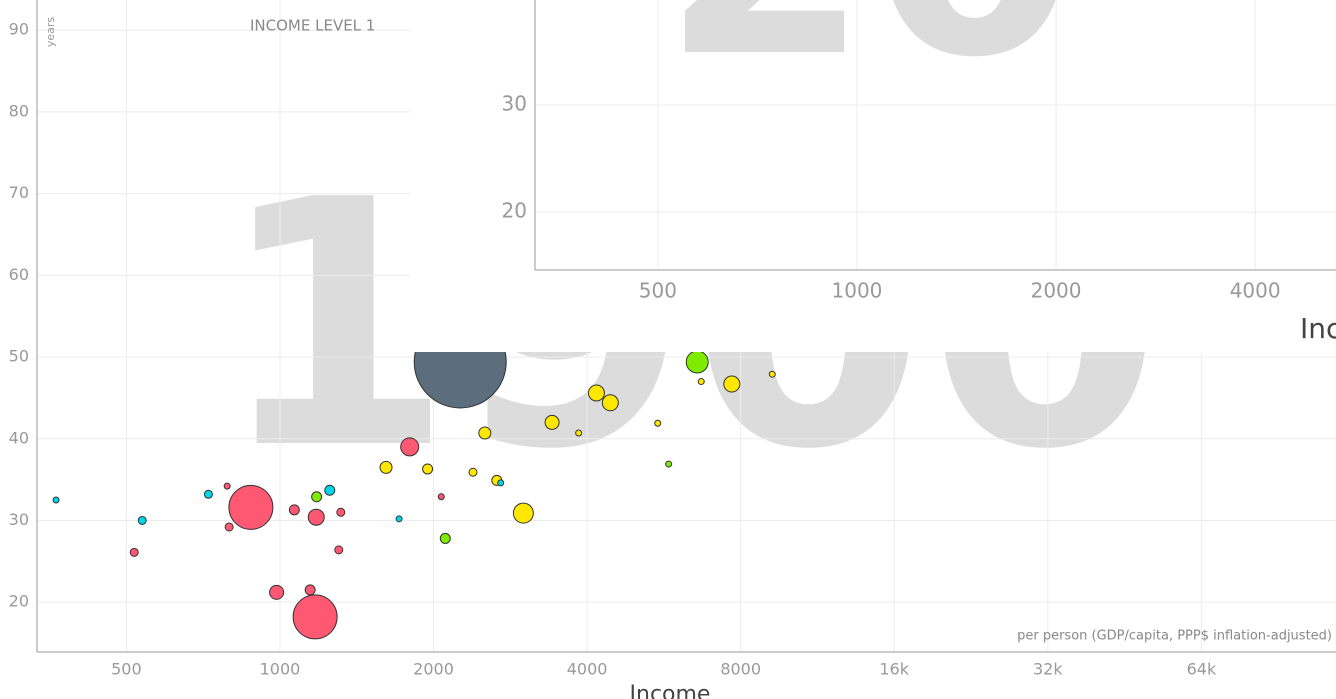 The image size is (1336, 699). What do you see at coordinates (19, 356) in the screenshot?
I see `y-tick-label: 50` at bounding box center [19, 356].